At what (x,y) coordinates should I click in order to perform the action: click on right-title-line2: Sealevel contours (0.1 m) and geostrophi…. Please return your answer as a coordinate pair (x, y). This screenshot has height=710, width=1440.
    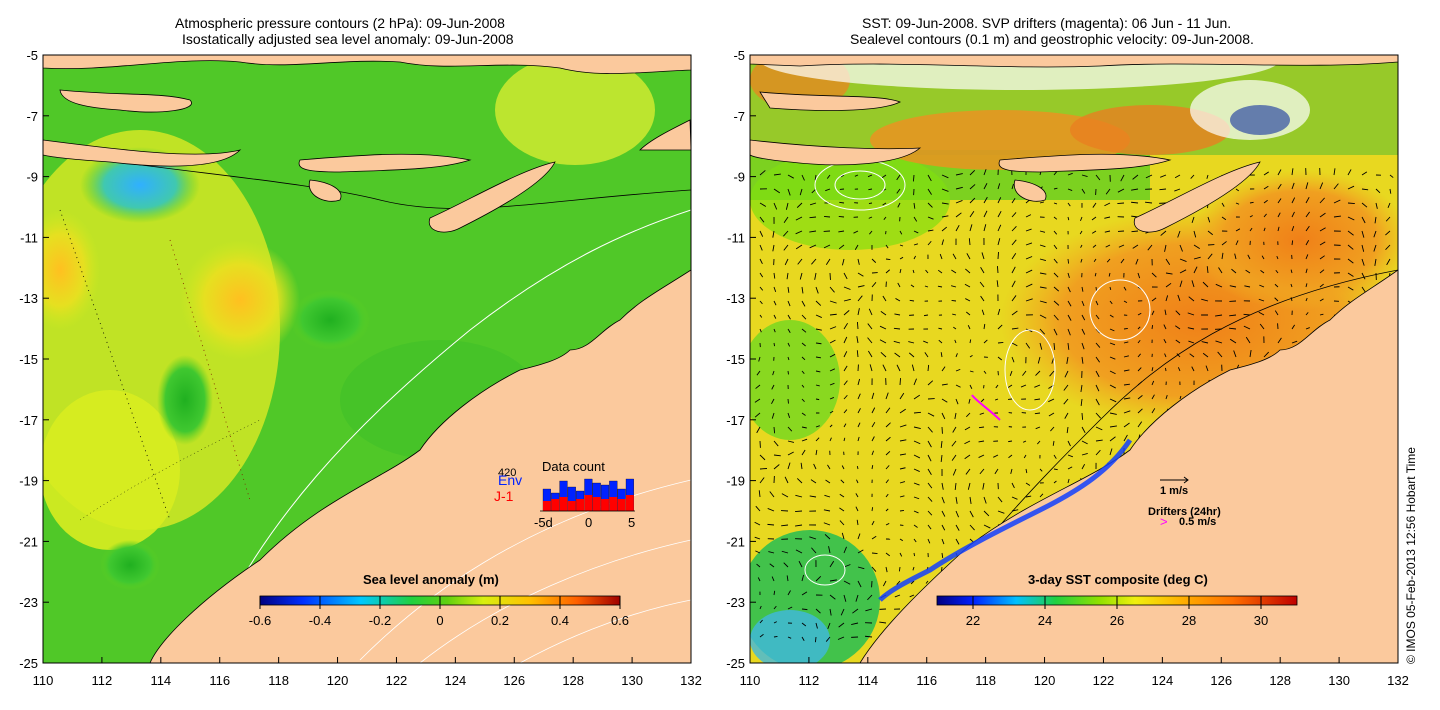
    Looking at the image, I should click on (1052, 39).